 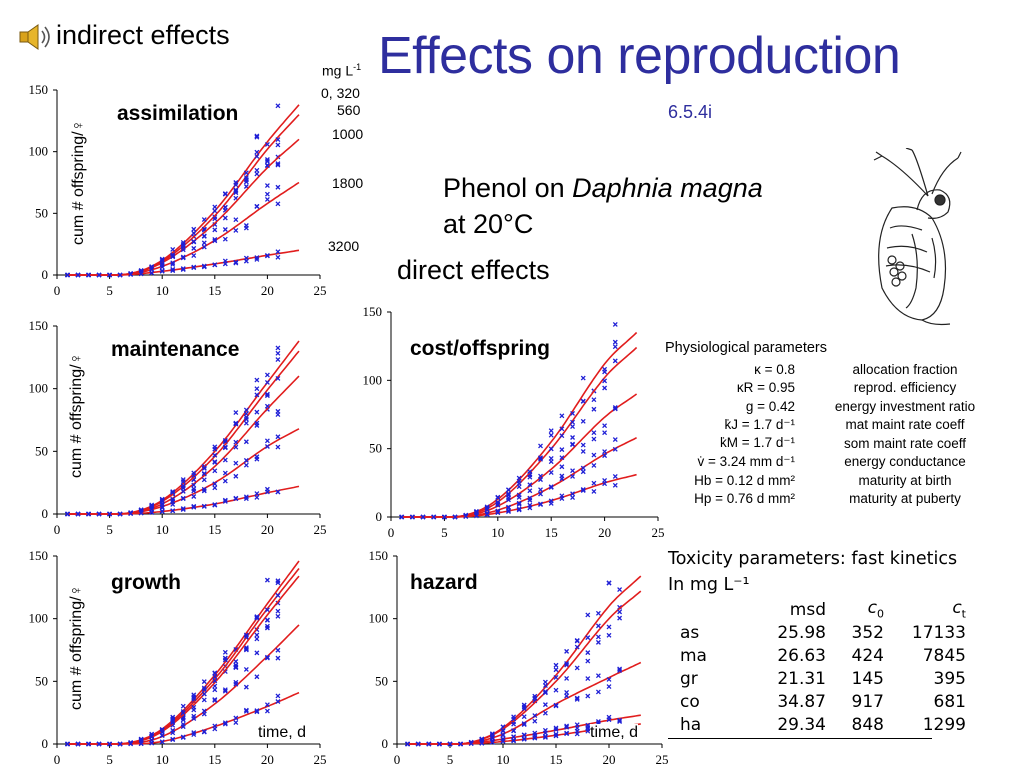 I want to click on chart-title: growth, so click(x=146, y=582).